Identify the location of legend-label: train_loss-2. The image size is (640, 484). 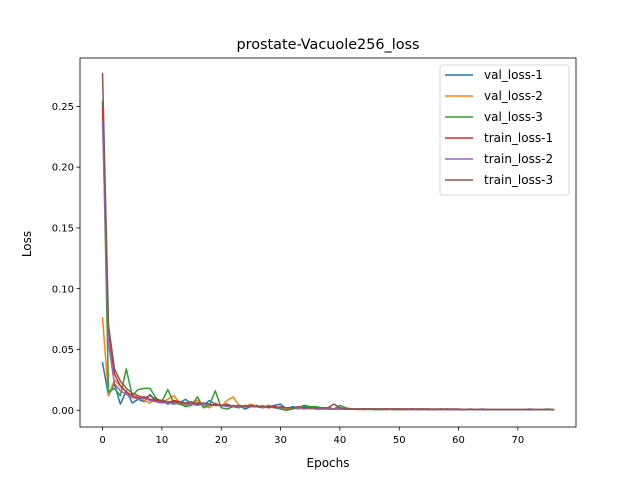
(518, 159).